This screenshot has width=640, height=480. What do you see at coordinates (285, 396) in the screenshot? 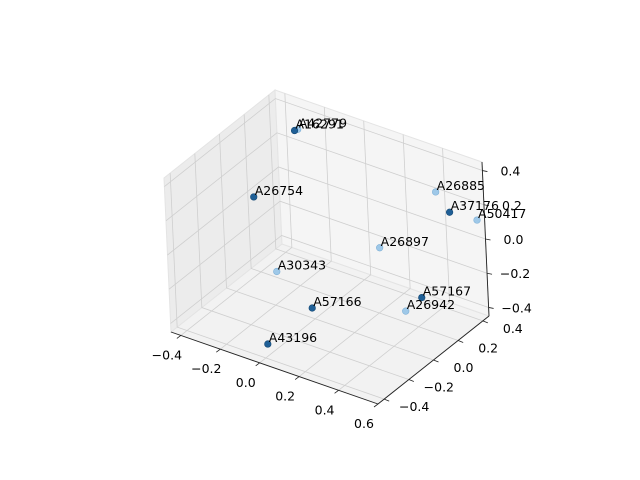
I see `x-tick-label: 0.2` at bounding box center [285, 396].